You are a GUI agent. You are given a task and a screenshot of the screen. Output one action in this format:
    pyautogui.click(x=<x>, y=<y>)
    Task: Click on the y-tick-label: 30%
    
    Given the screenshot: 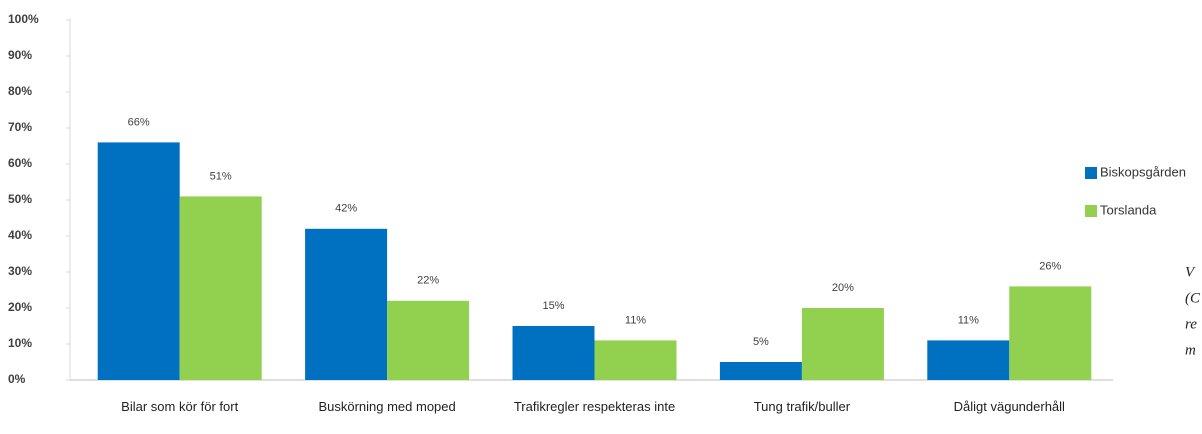 What is the action you would take?
    pyautogui.click(x=20, y=271)
    